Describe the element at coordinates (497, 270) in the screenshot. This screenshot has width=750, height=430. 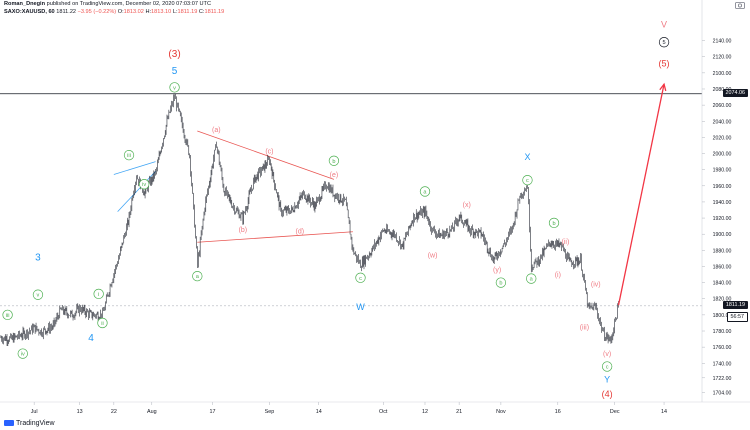
I see `wave-label: (y)` at that location.